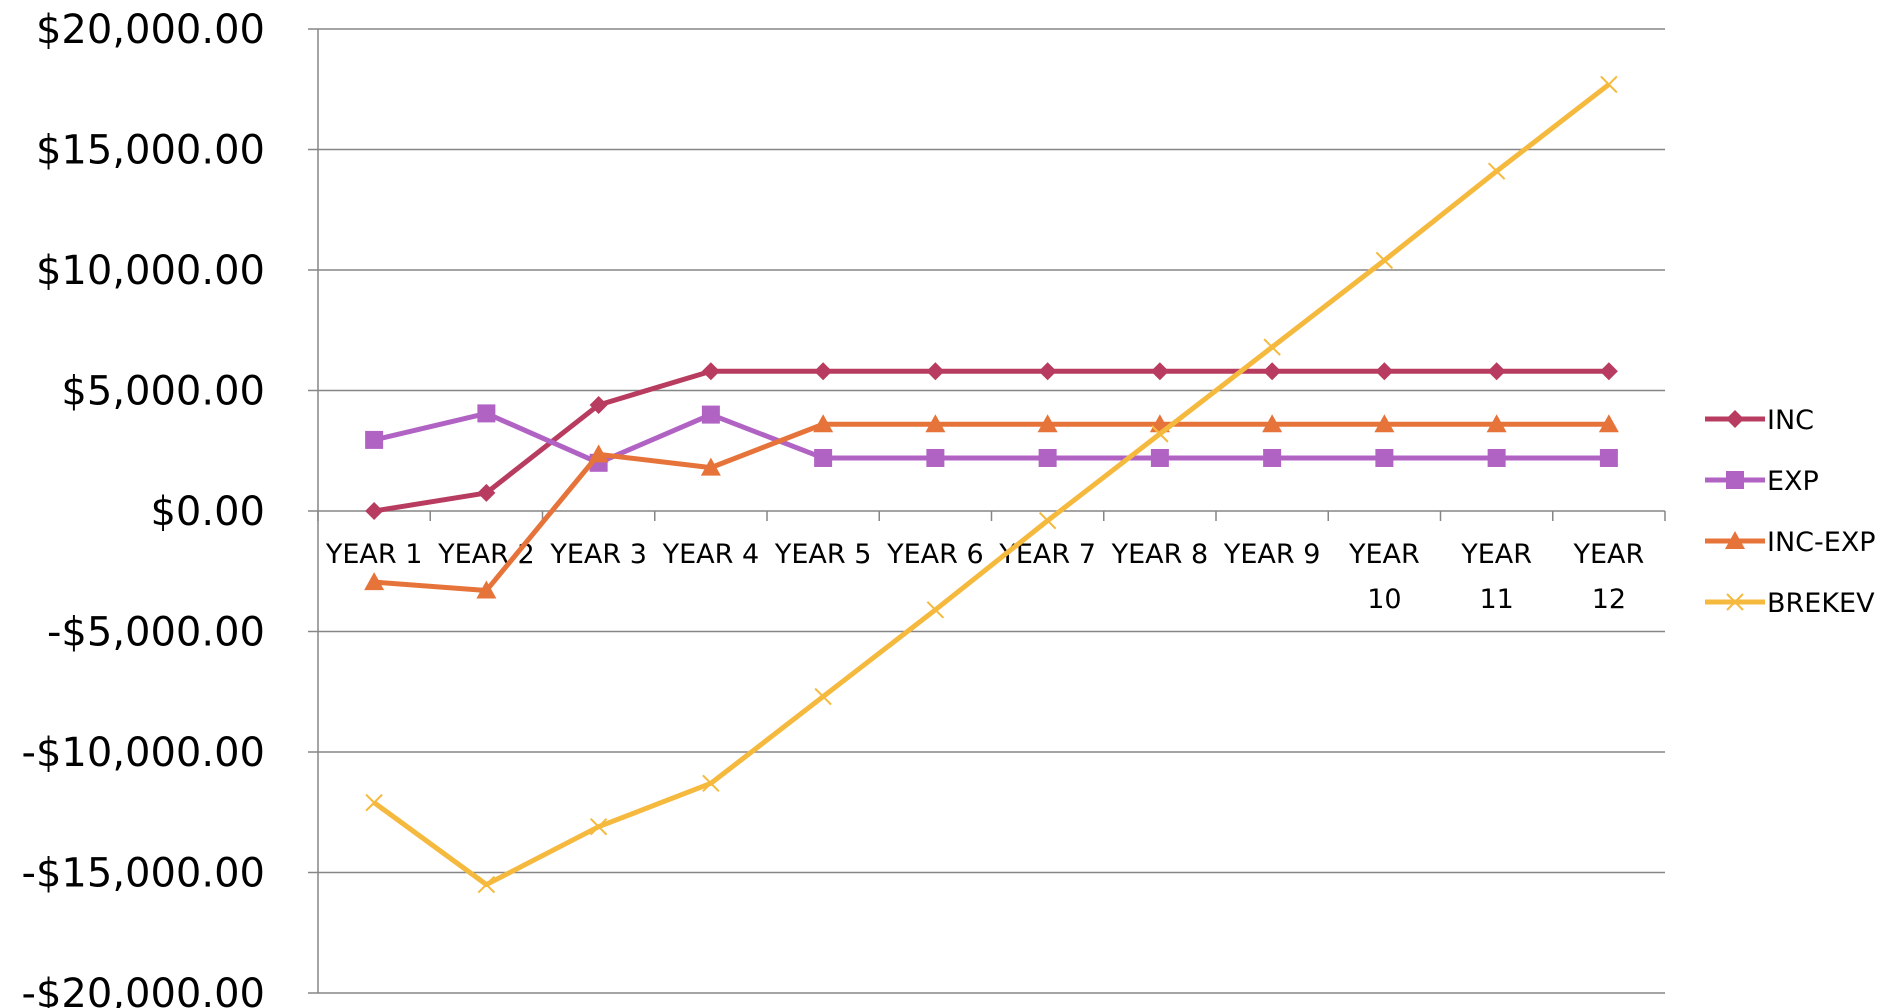 This screenshot has width=1883, height=1008. Describe the element at coordinates (150, 151) in the screenshot. I see `y-tick-label: $15,000.00` at that location.